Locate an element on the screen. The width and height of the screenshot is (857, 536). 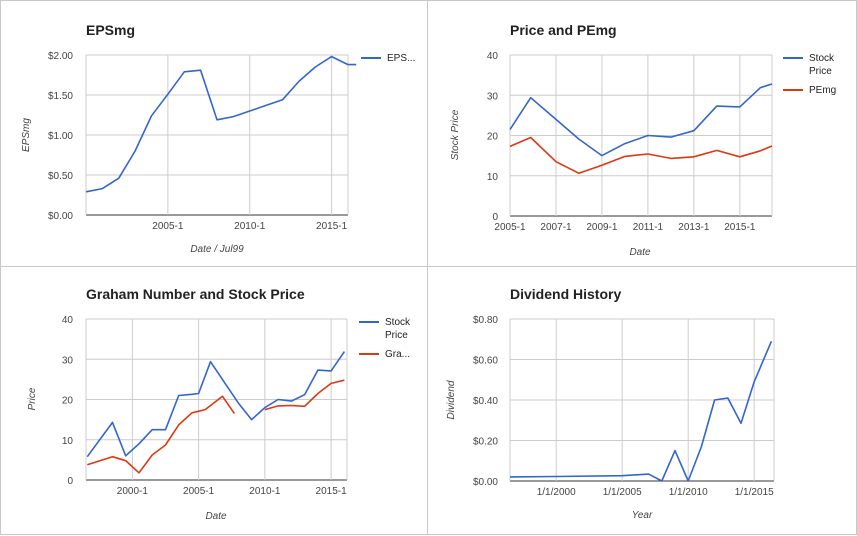
x-tick-label: 2011-1 is located at coordinates (648, 227).